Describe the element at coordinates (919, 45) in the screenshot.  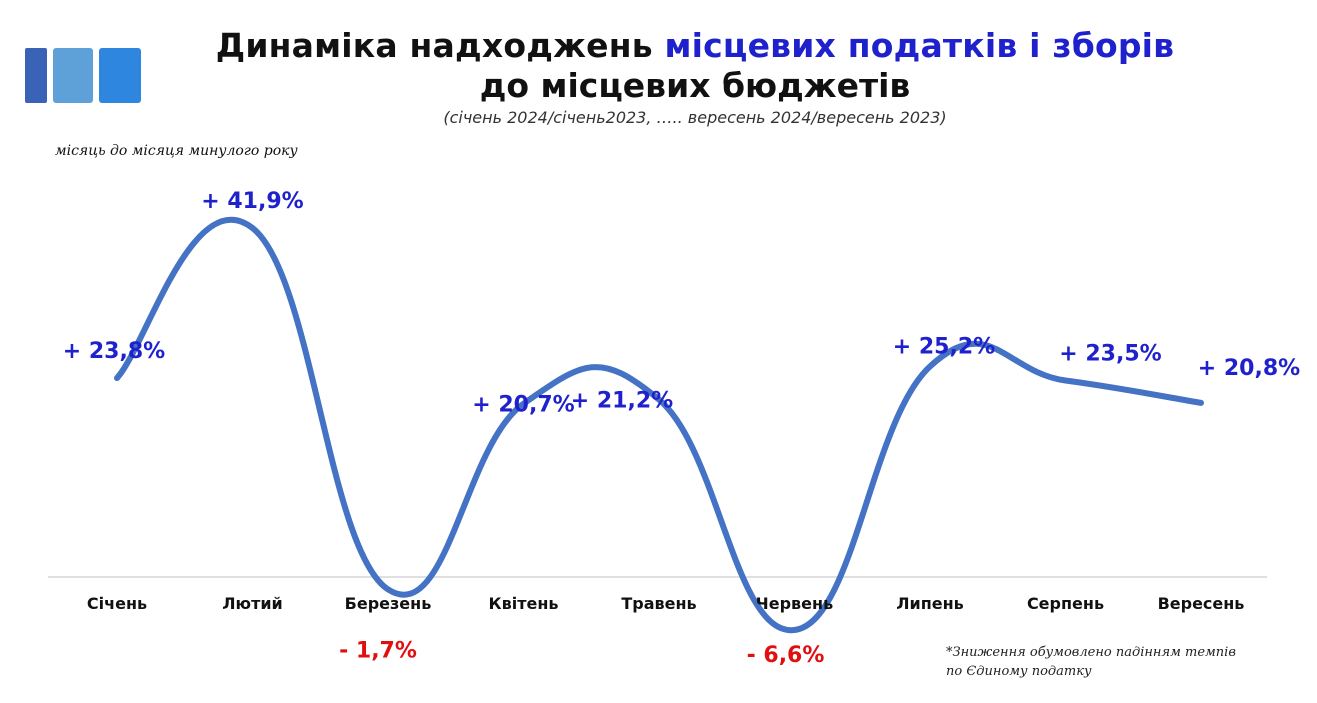
I see `title-highlight: місцевих податків і зборів` at that location.